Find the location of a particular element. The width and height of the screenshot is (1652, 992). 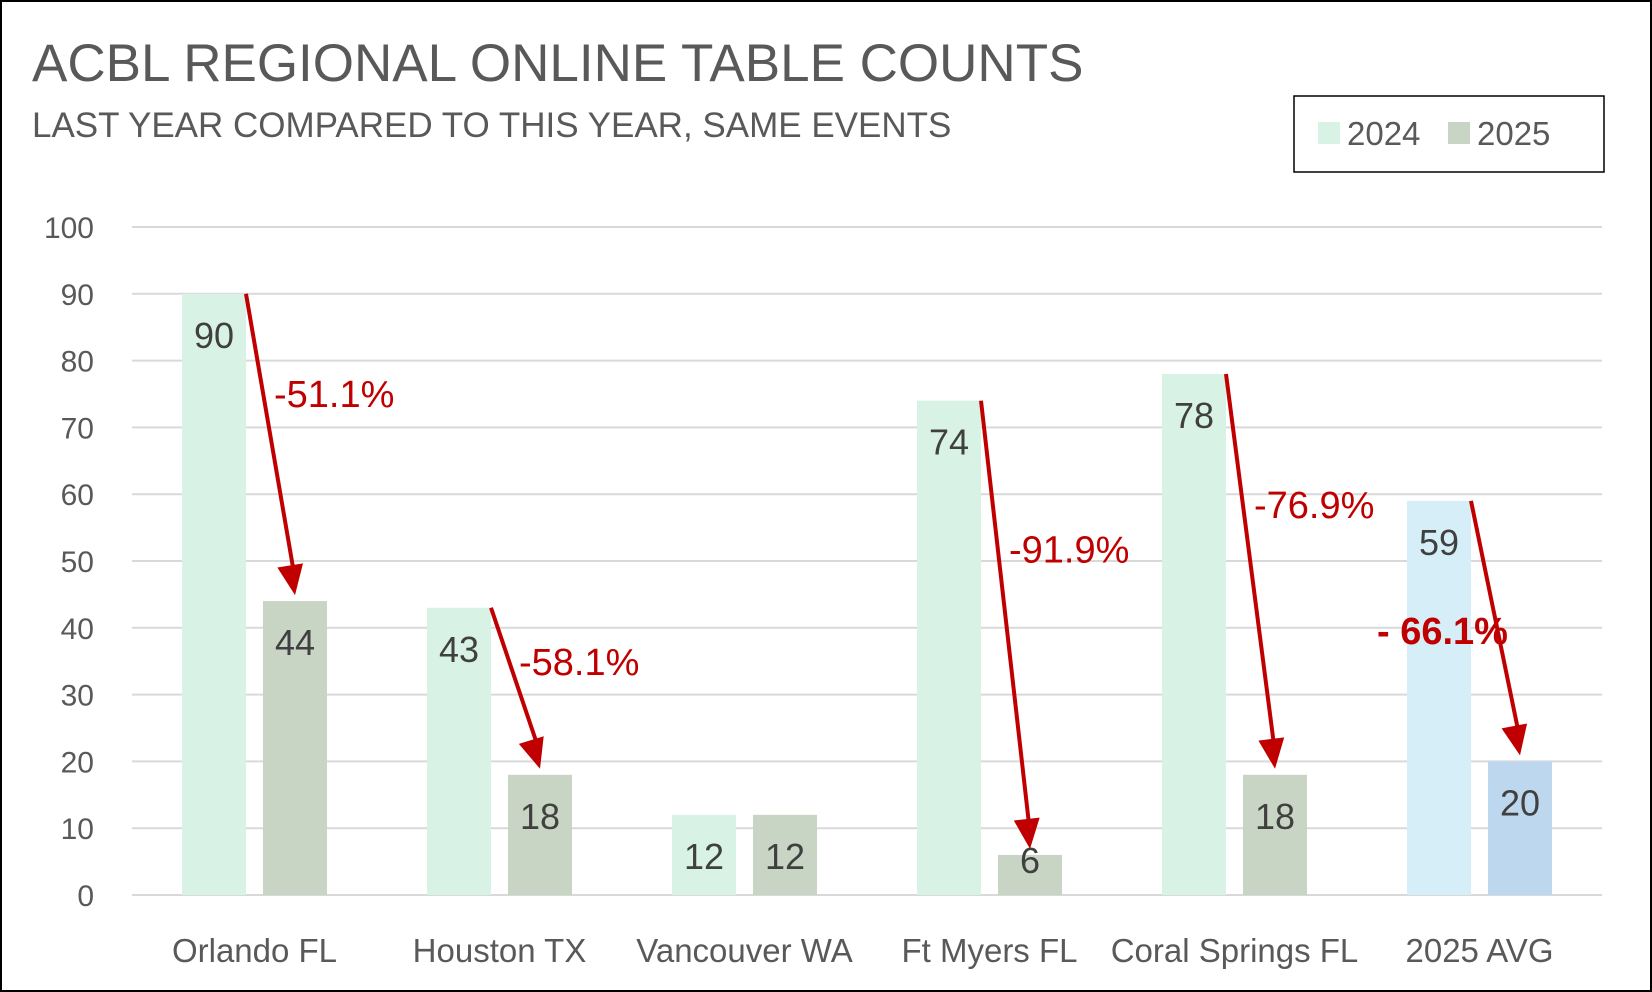

x-category-label: 2025 AVG is located at coordinates (1479, 950).